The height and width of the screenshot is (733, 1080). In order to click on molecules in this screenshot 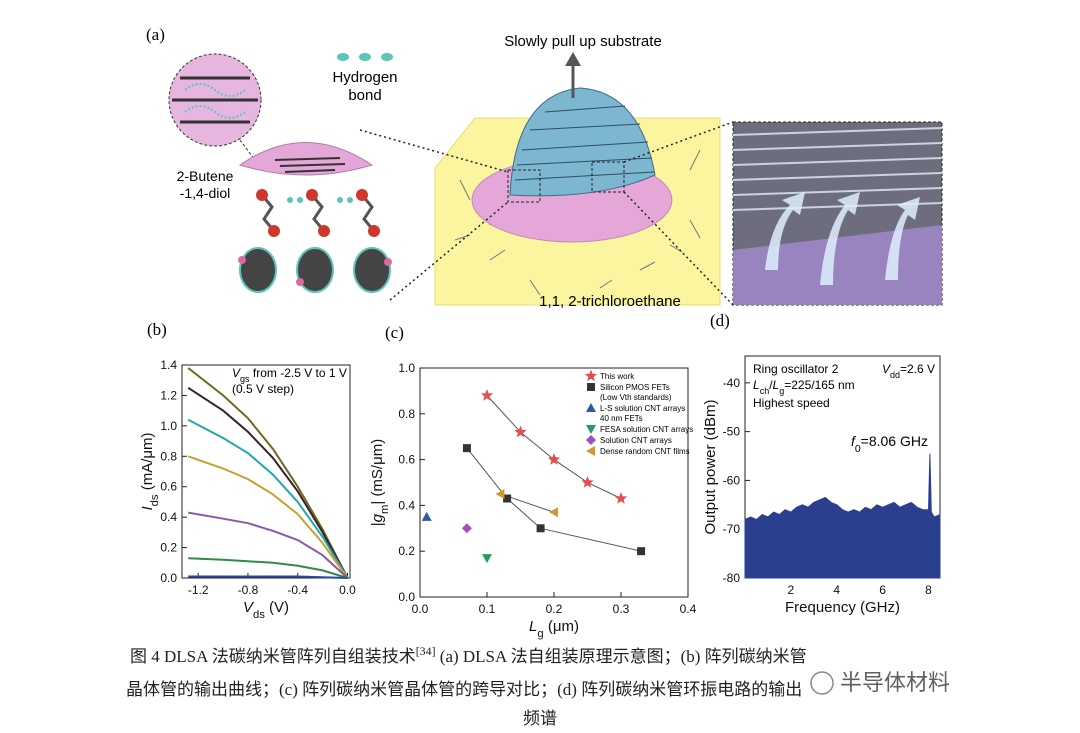, I will do `click(315, 241)`.